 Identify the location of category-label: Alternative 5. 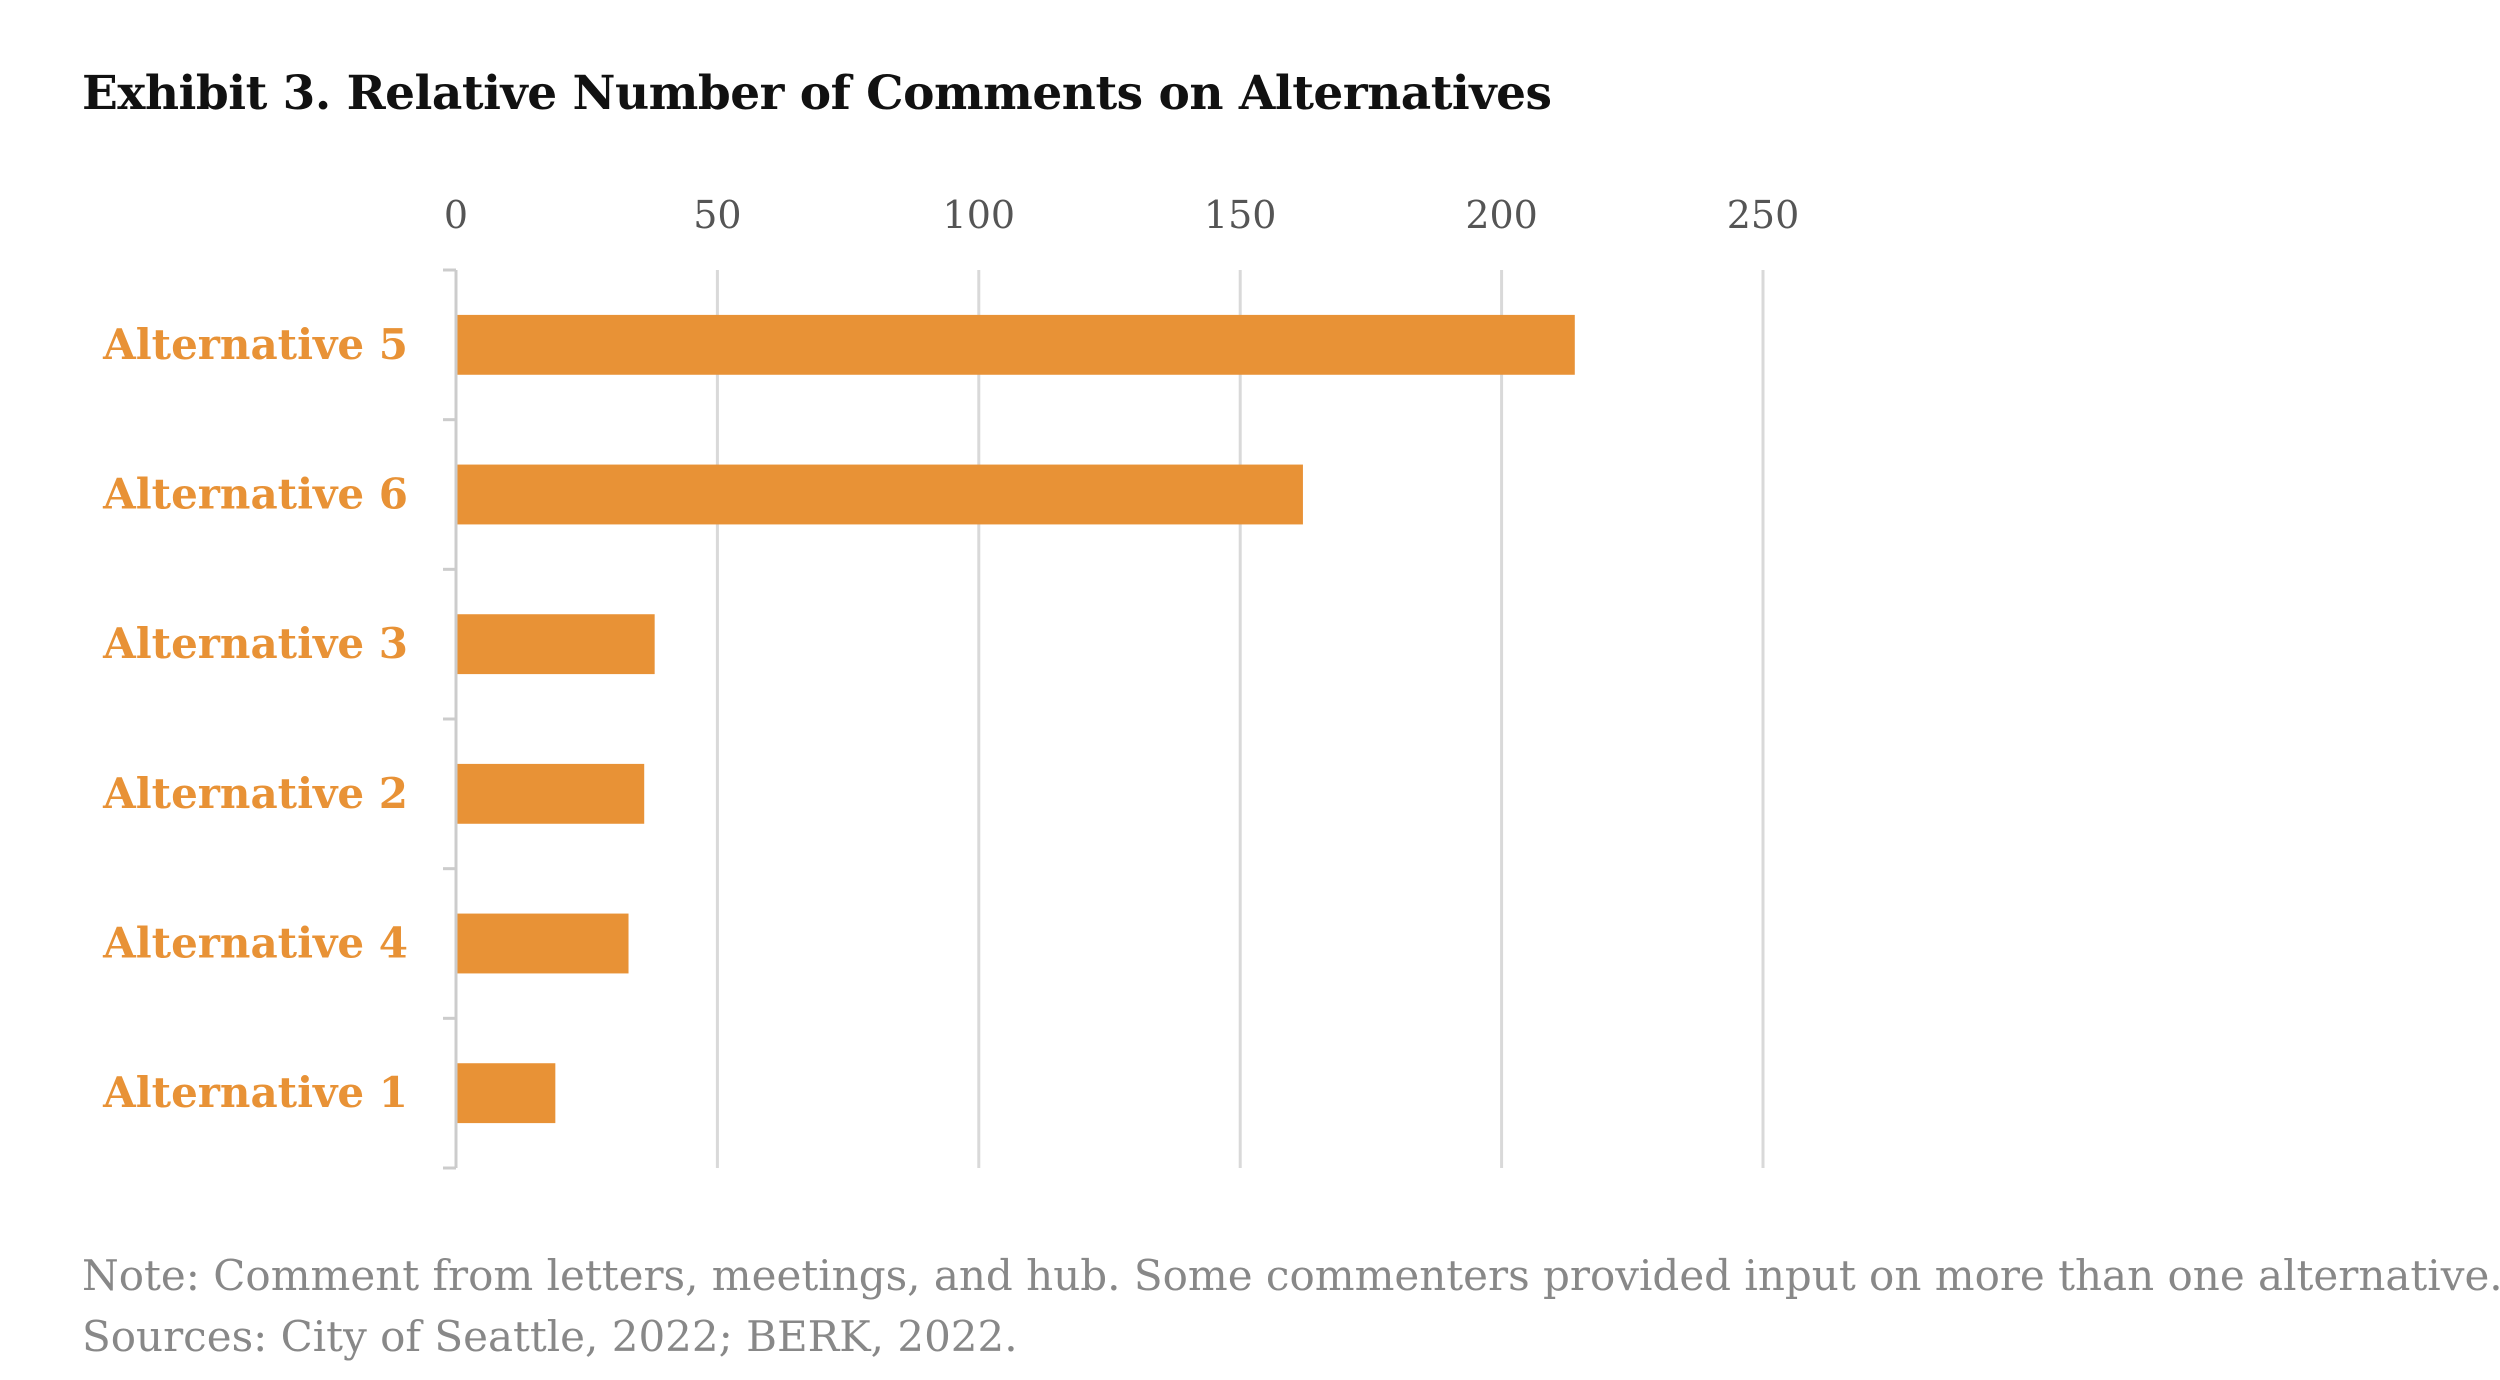
(255, 344).